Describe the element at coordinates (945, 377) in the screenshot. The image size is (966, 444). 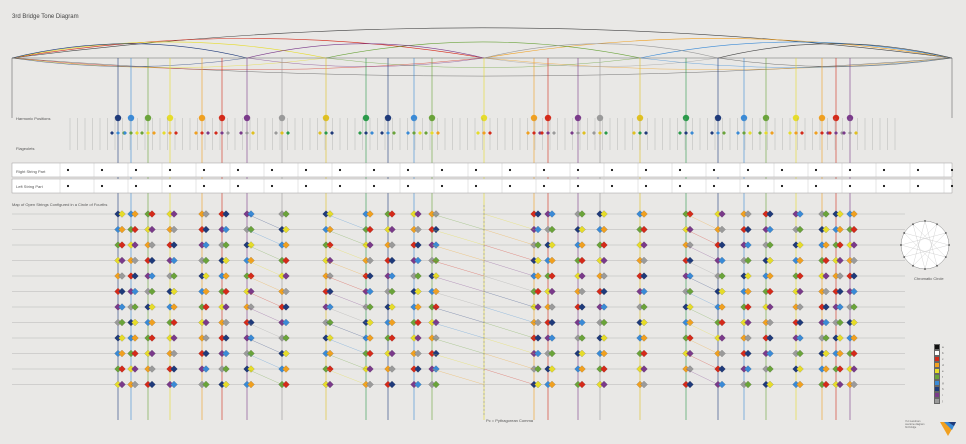
I see `legend-item: f` at that location.